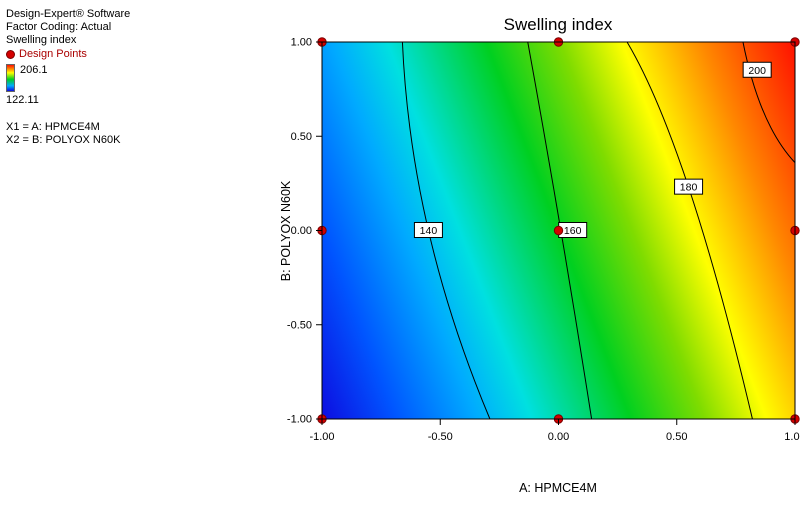 This screenshot has height=506, width=800. Describe the element at coordinates (41, 40) in the screenshot. I see `legend-response-name: Swelling index` at that location.